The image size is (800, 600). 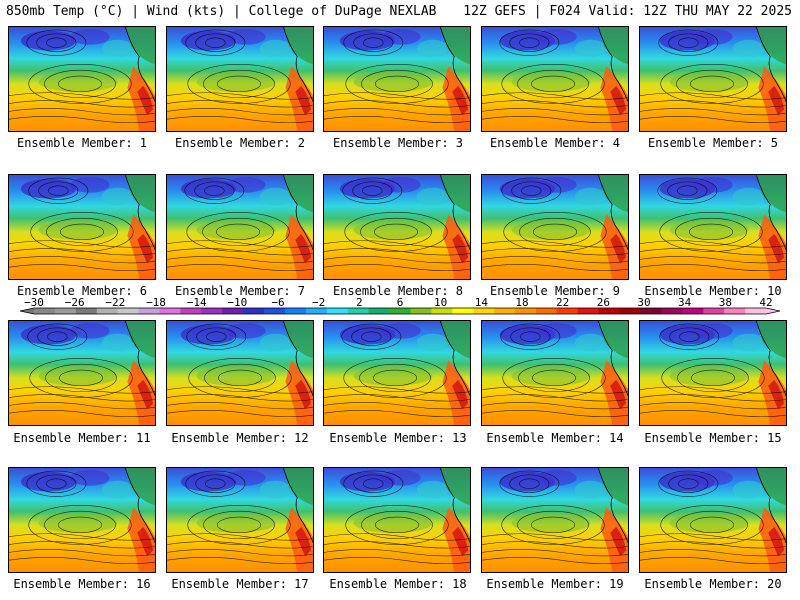 I want to click on member-caption: Ensemble Member: 17, so click(x=240, y=584).